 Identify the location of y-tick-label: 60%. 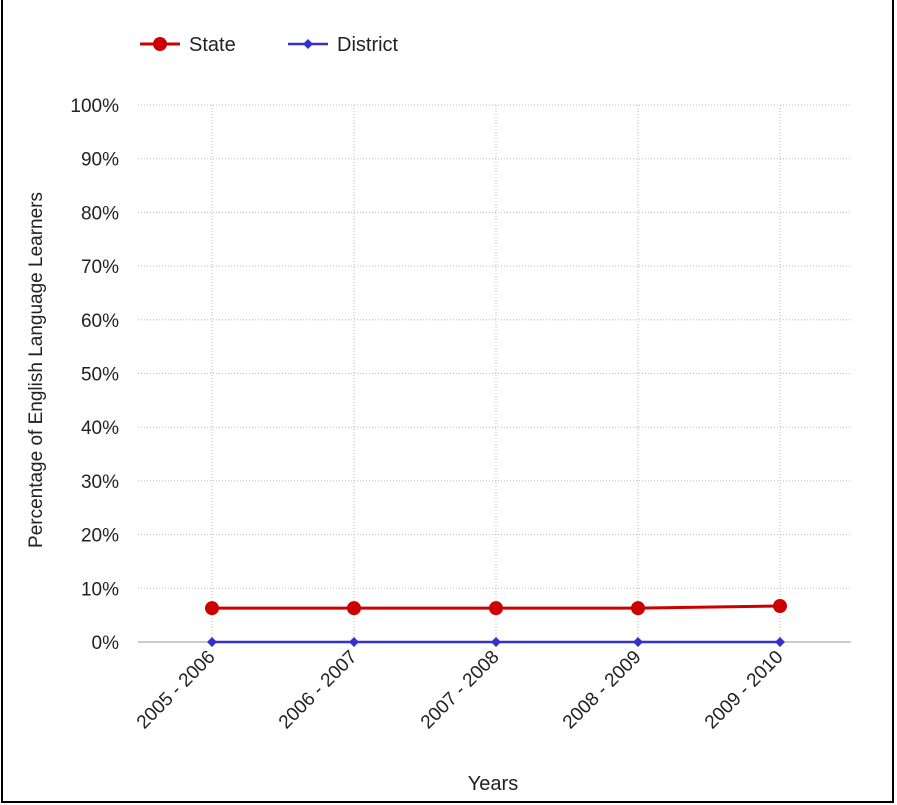
(100, 321).